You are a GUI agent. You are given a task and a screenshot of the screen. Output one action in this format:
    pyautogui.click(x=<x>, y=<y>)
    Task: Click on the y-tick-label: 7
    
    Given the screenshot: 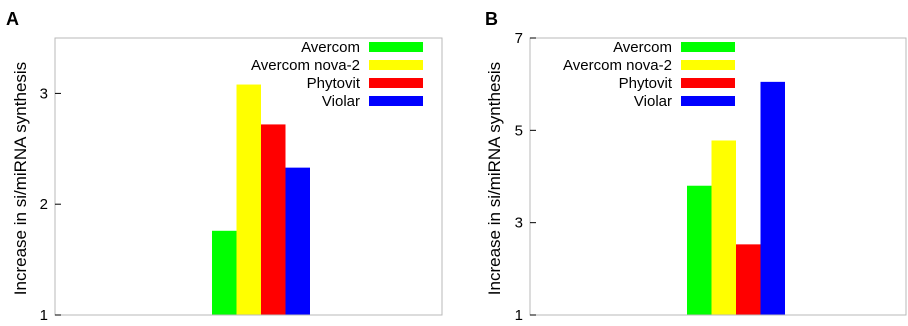 What is the action you would take?
    pyautogui.click(x=519, y=38)
    